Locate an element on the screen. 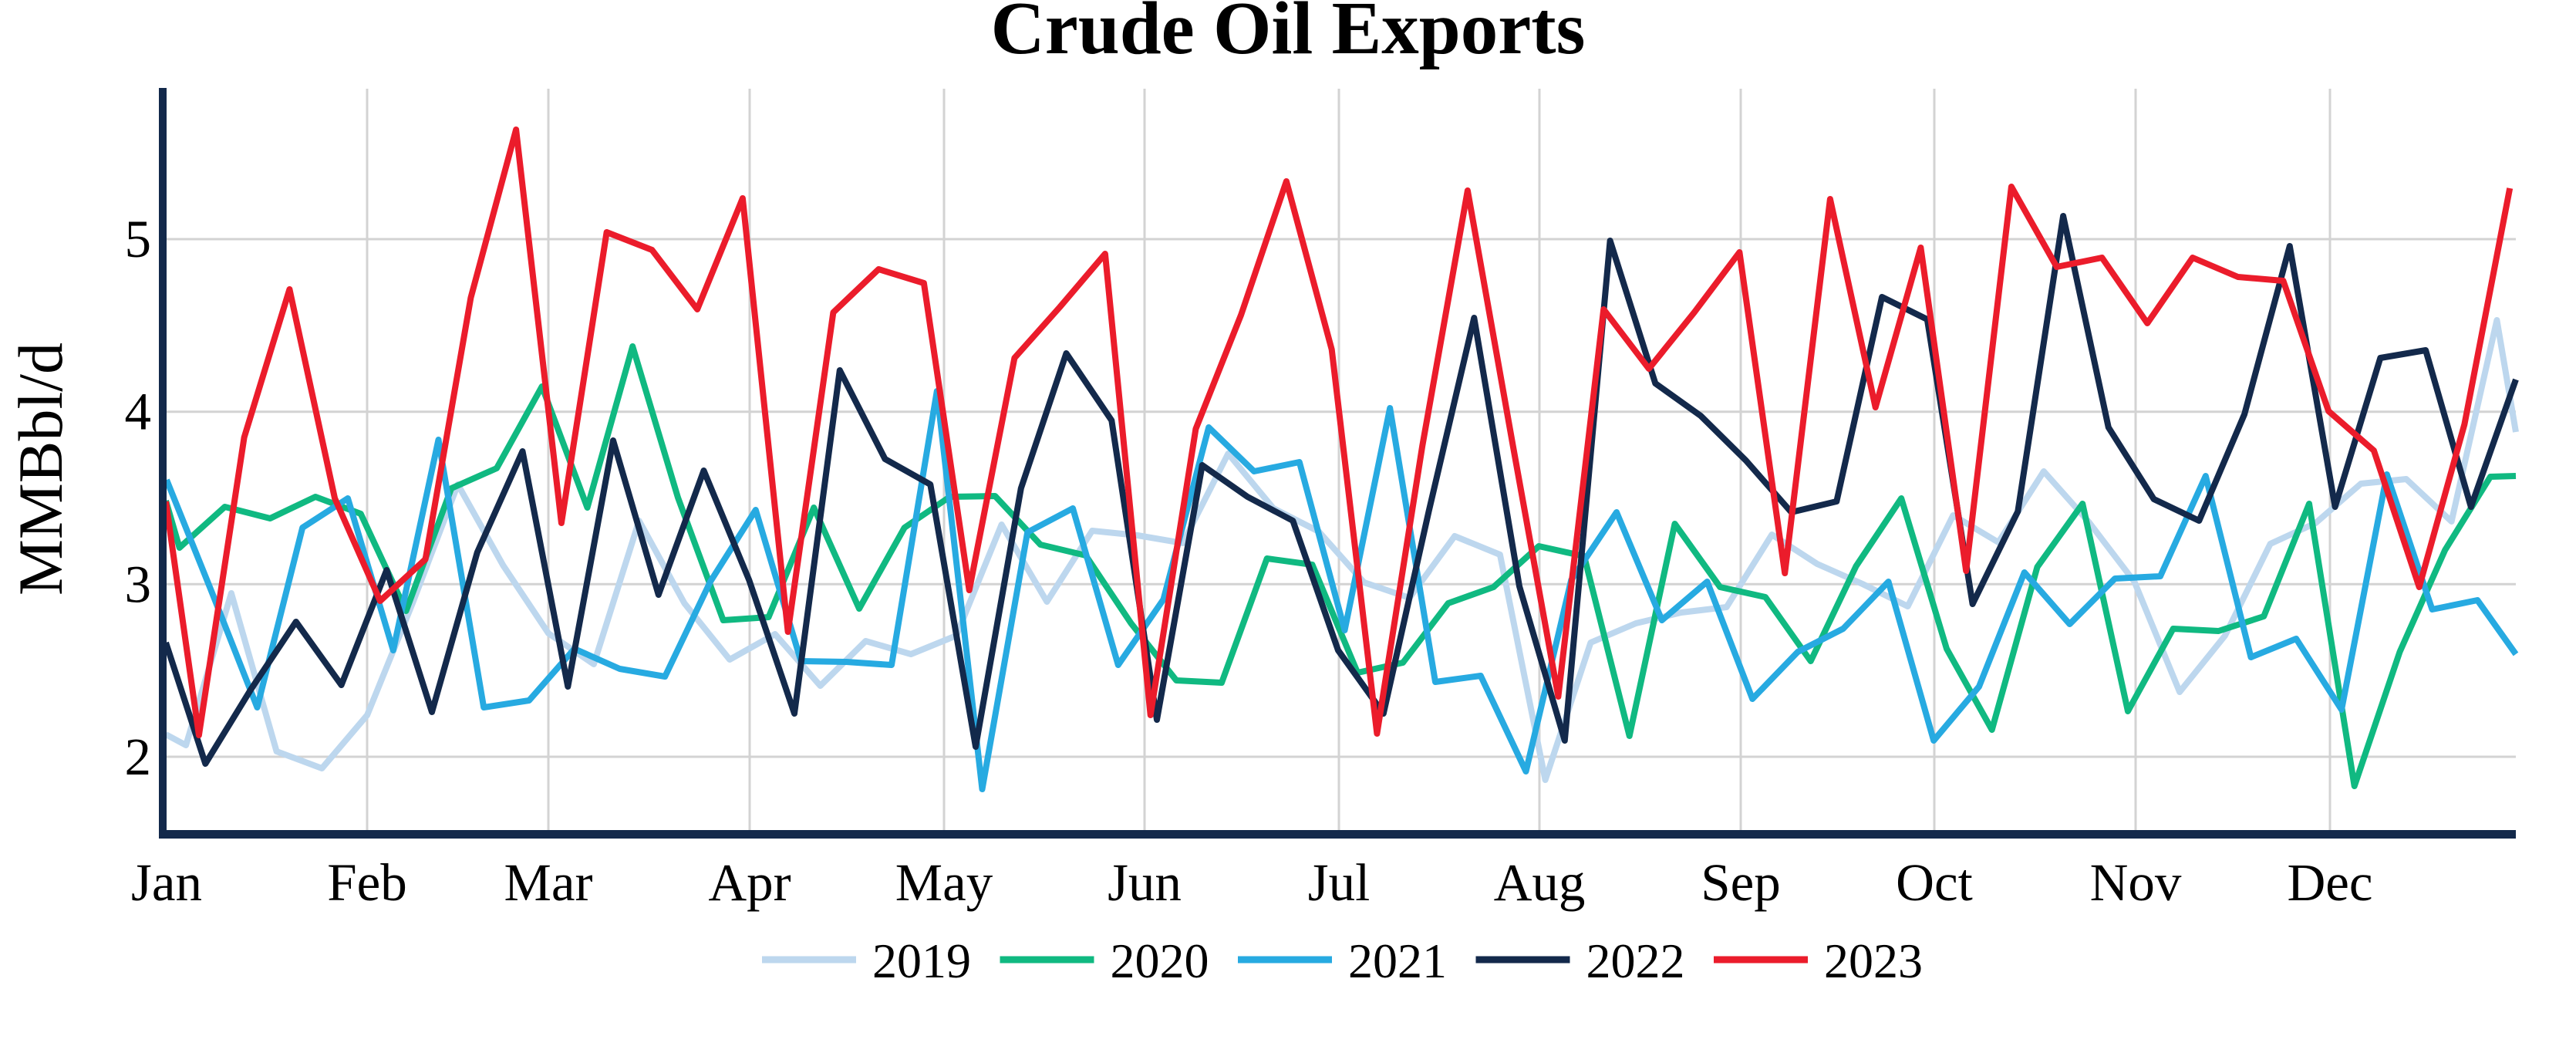  svg-text: Crude Oil Exports is located at coordinates (1288, 34).